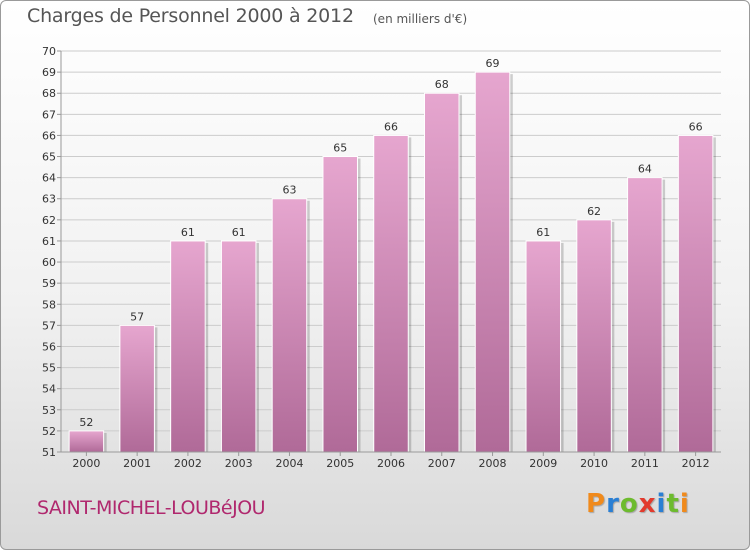  What do you see at coordinates (493, 463) in the screenshot?
I see `x-tick-label: 2008` at bounding box center [493, 463].